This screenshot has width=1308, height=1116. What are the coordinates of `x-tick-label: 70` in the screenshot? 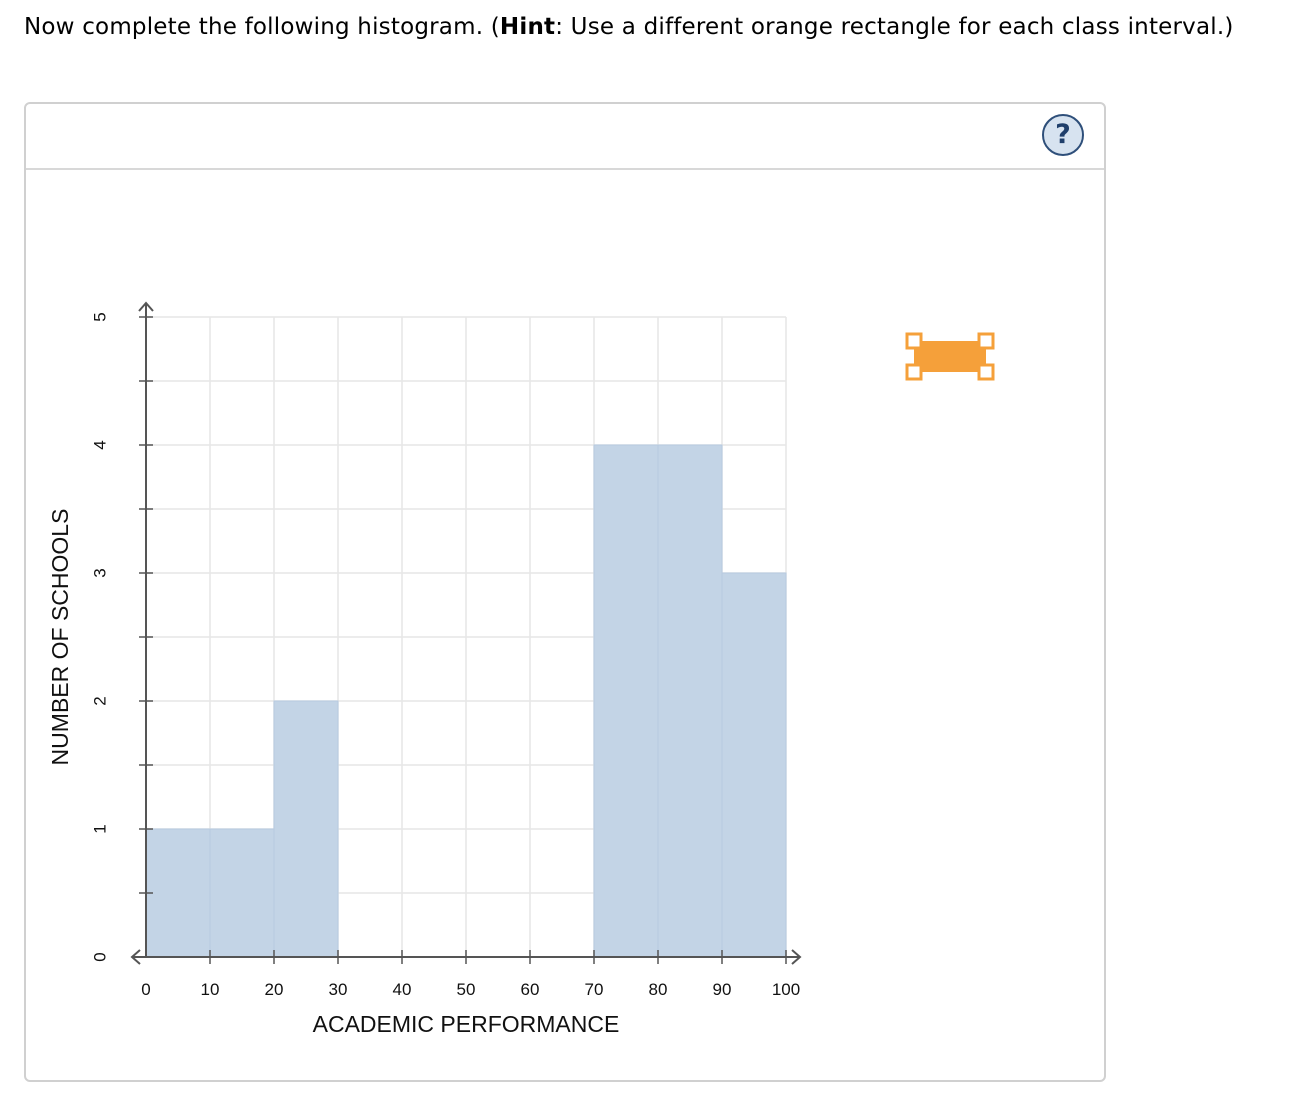 It's located at (594, 989).